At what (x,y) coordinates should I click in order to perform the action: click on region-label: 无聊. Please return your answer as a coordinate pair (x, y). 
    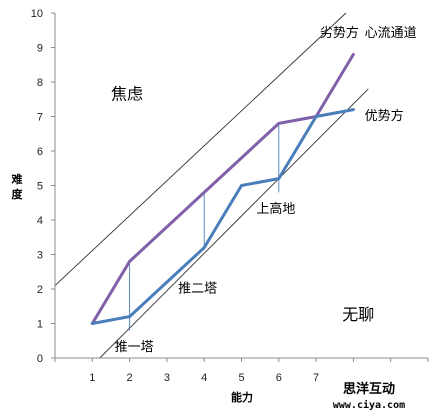
    Looking at the image, I should click on (358, 314).